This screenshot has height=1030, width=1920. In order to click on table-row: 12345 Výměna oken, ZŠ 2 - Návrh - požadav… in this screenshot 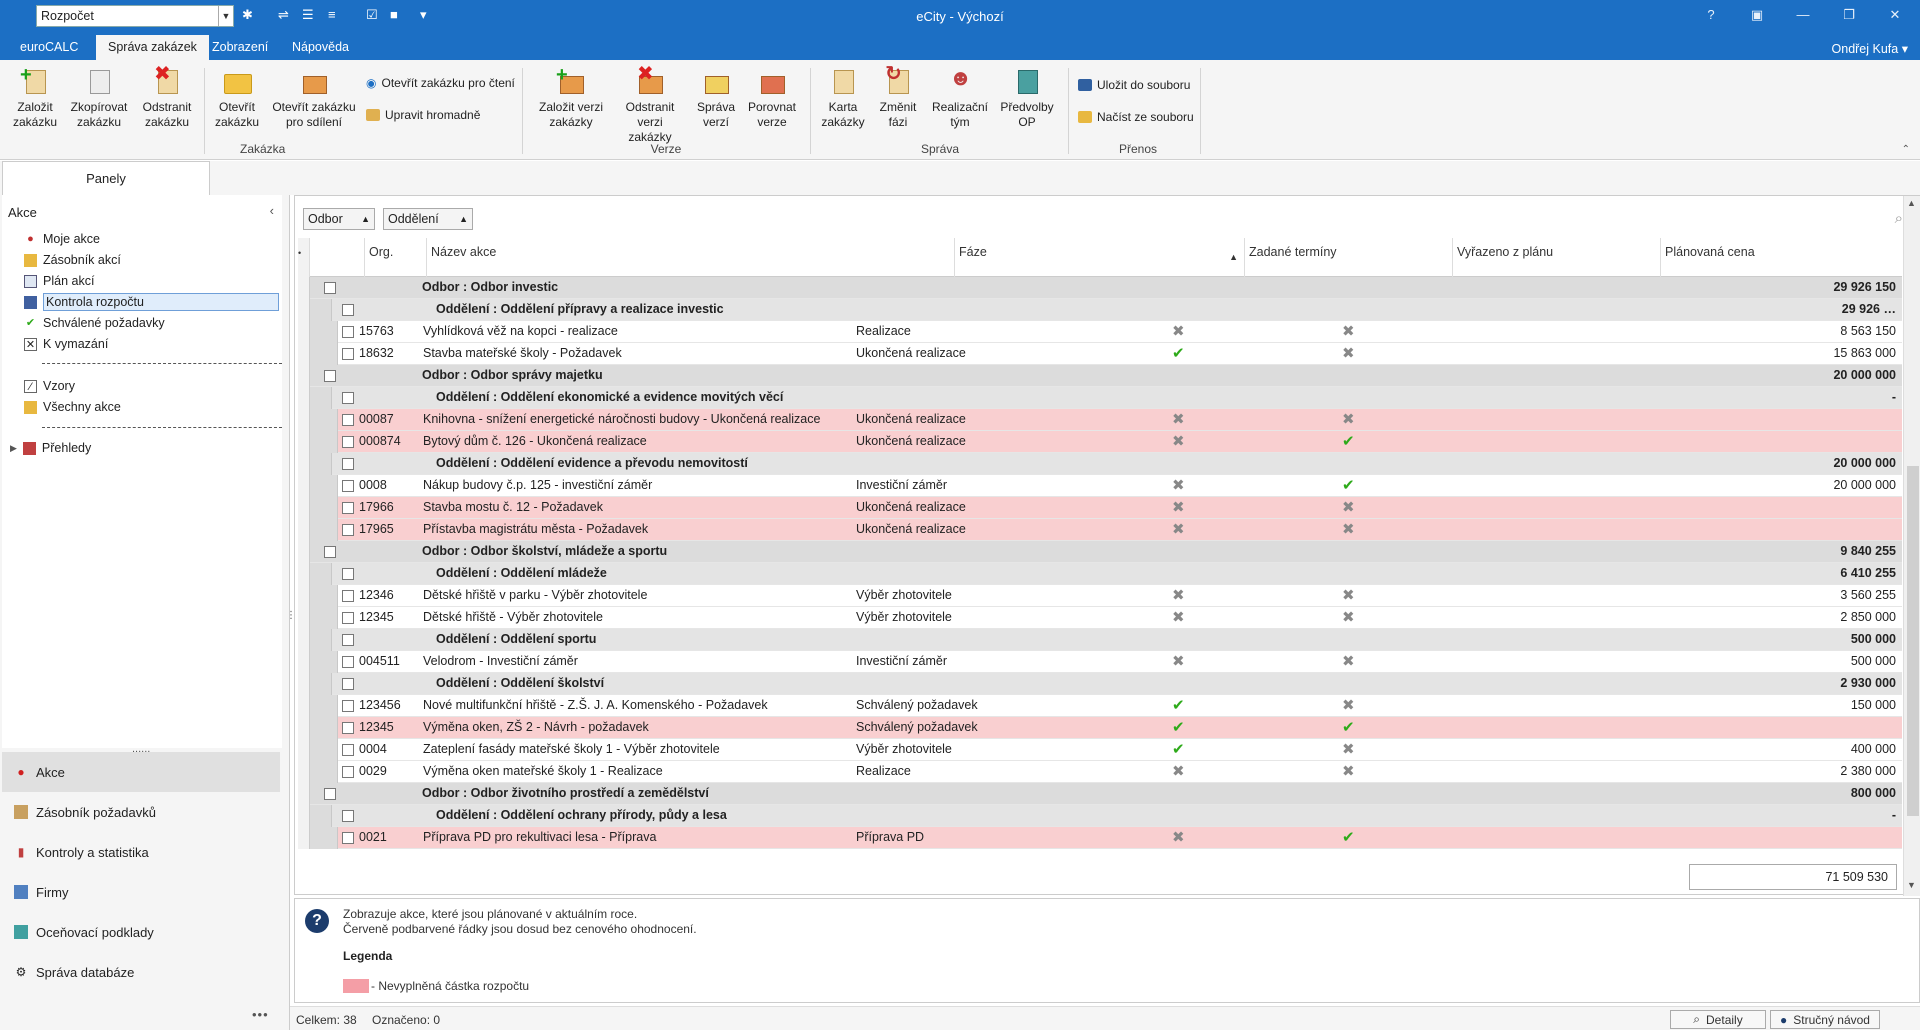, I will do `click(1100, 728)`.